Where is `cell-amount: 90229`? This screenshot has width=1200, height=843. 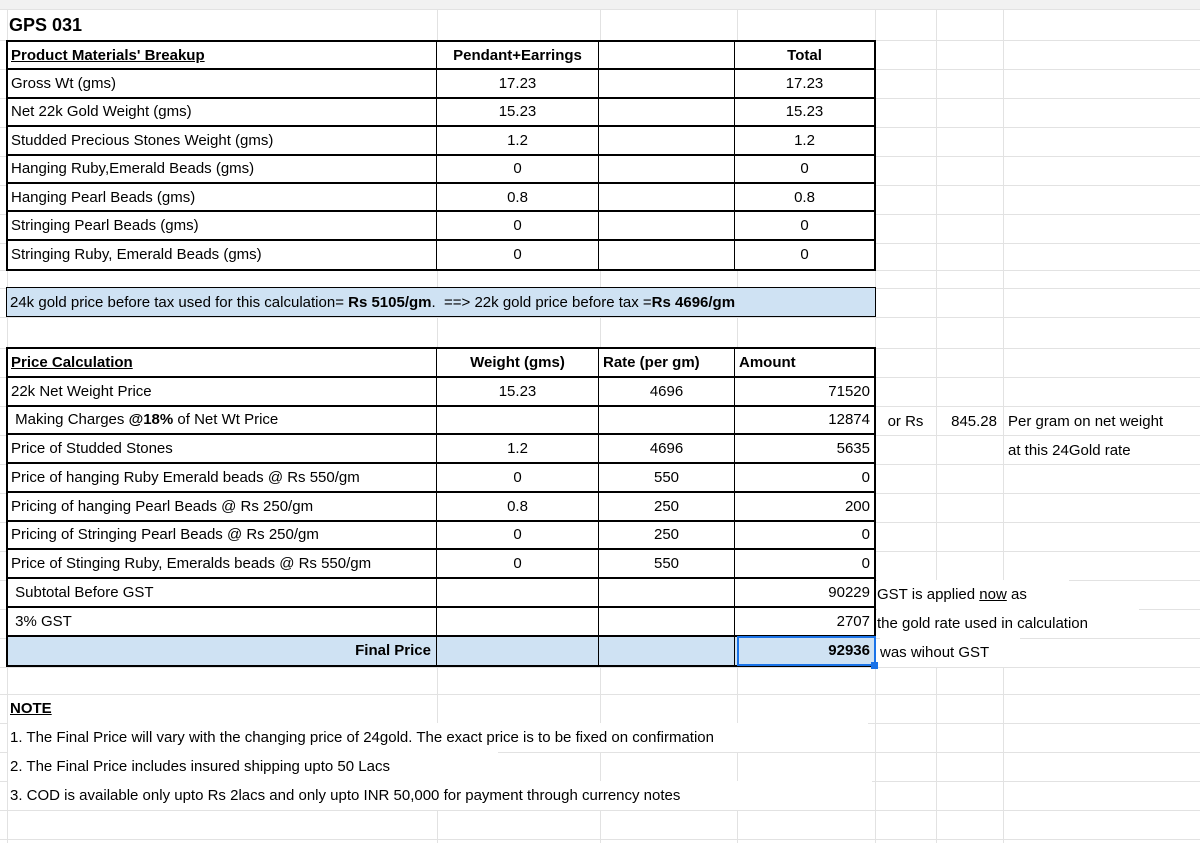
cell-amount: 90229 is located at coordinates (849, 592).